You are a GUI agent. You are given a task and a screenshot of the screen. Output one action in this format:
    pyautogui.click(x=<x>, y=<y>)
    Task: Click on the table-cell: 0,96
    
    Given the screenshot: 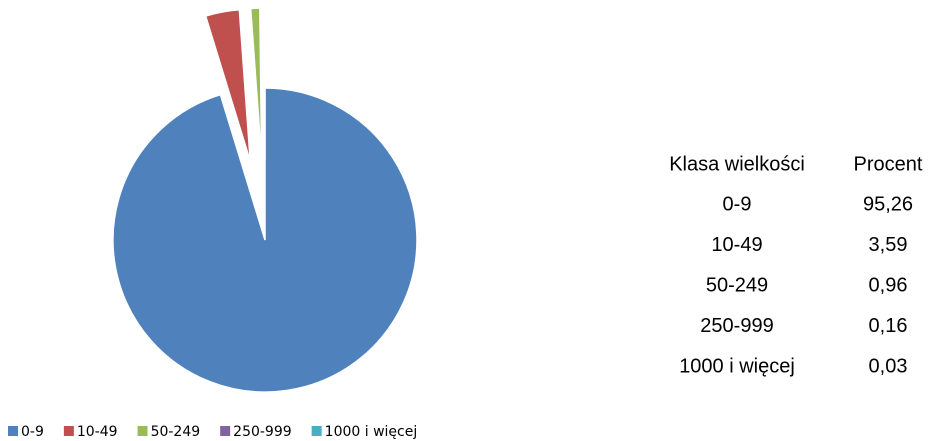 What is the action you would take?
    pyautogui.click(x=888, y=285)
    